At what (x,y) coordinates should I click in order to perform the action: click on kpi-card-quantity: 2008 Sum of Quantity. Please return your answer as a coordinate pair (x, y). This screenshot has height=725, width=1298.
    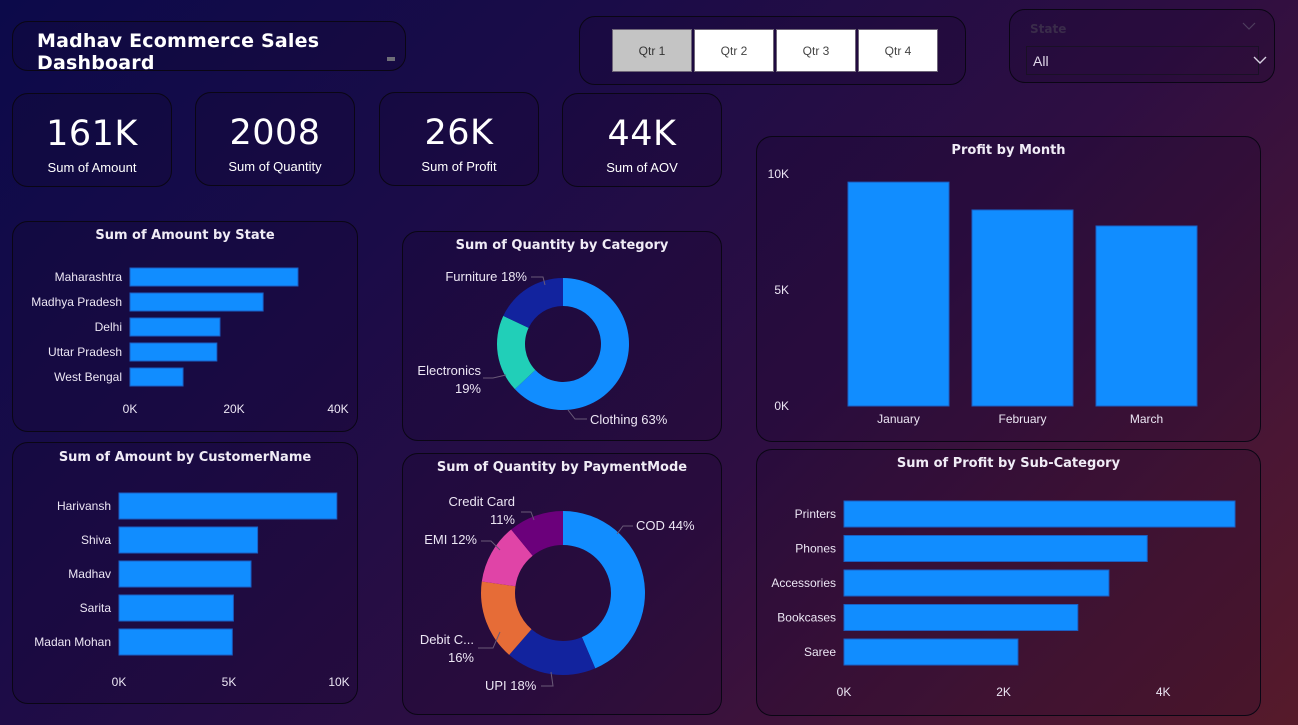
    Looking at the image, I should click on (275, 139).